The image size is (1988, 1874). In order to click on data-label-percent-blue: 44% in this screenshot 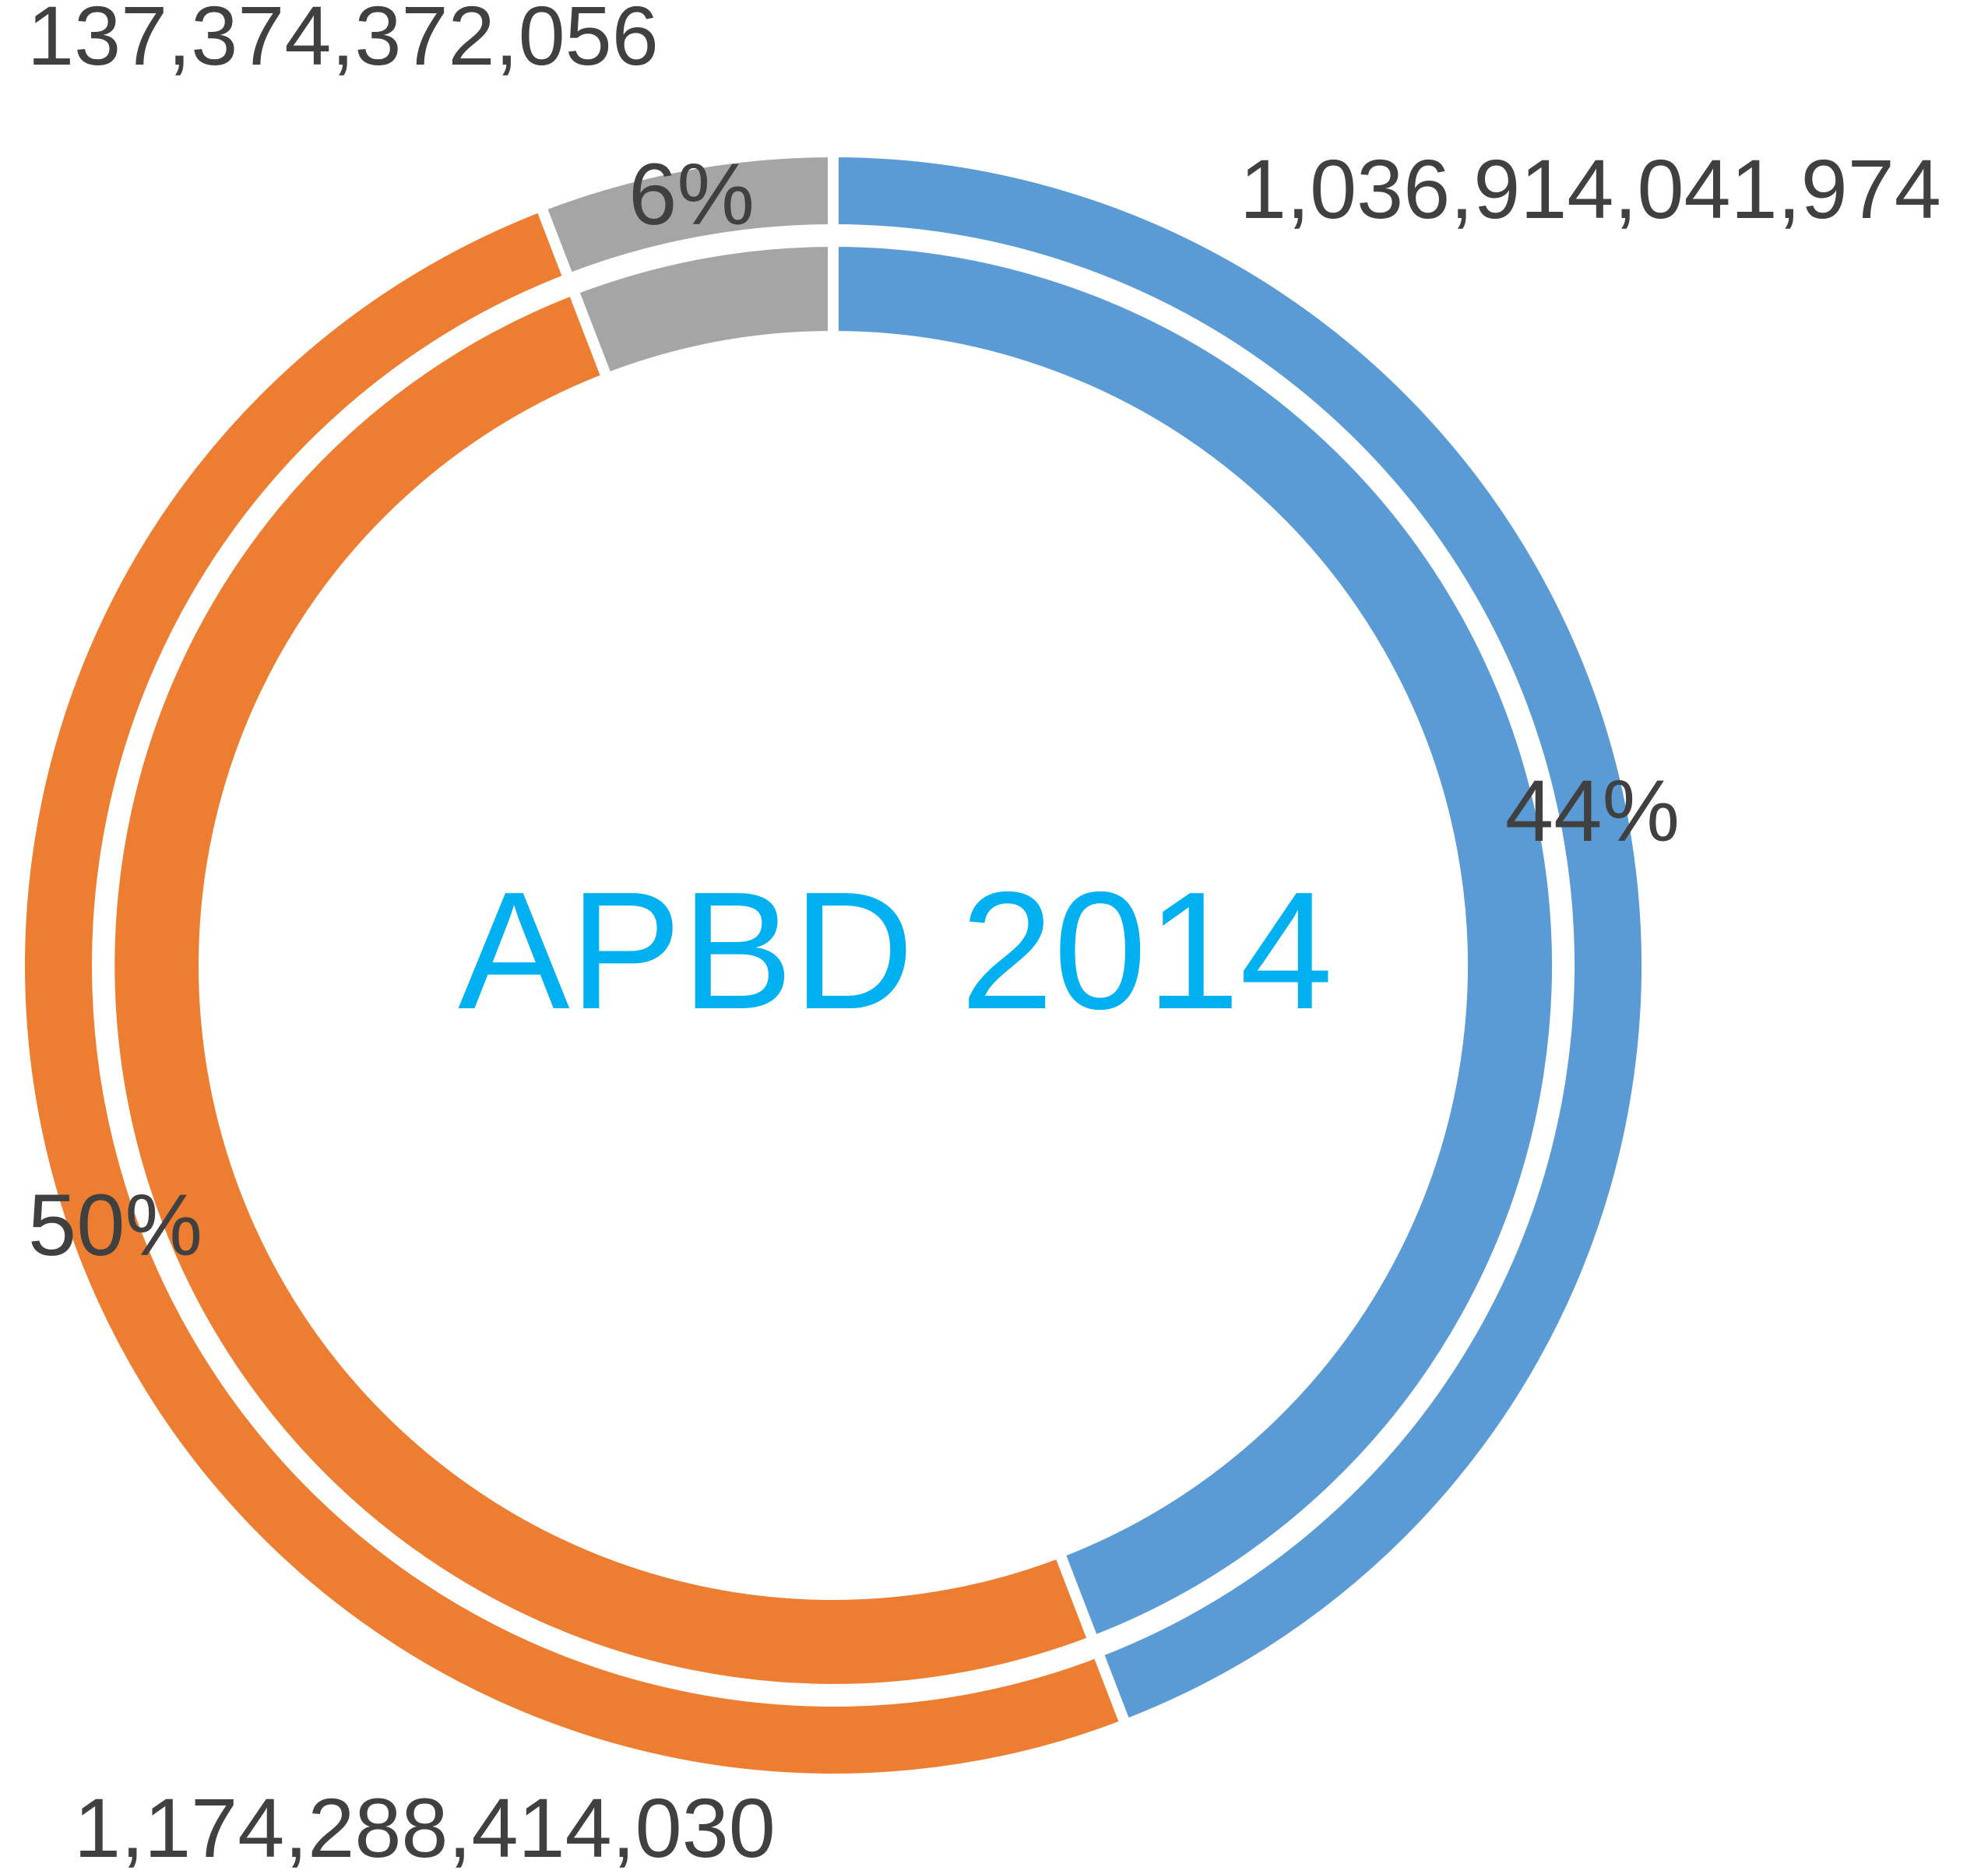, I will do `click(1592, 811)`.